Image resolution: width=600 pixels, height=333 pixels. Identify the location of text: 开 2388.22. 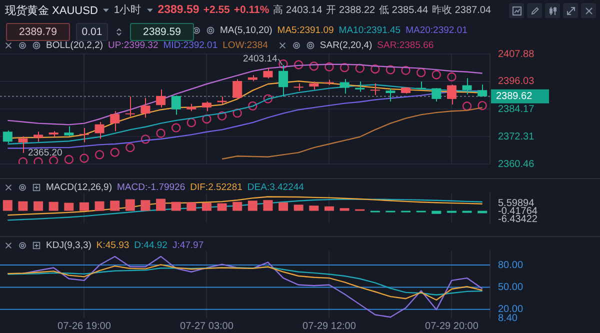
(351, 10).